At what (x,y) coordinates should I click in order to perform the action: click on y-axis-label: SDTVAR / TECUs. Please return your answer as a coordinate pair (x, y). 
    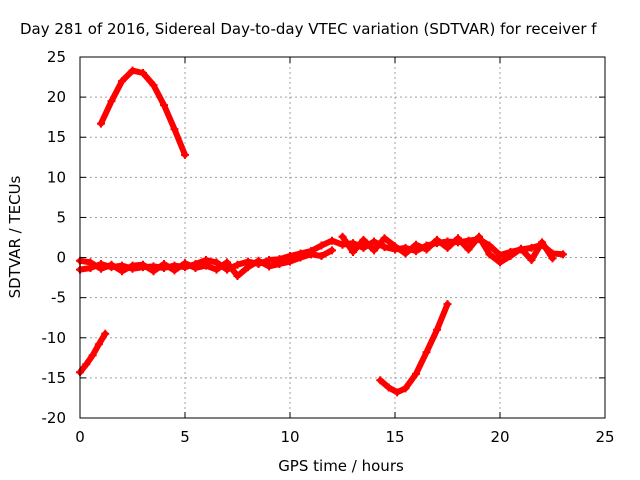
    Looking at the image, I should click on (15, 236).